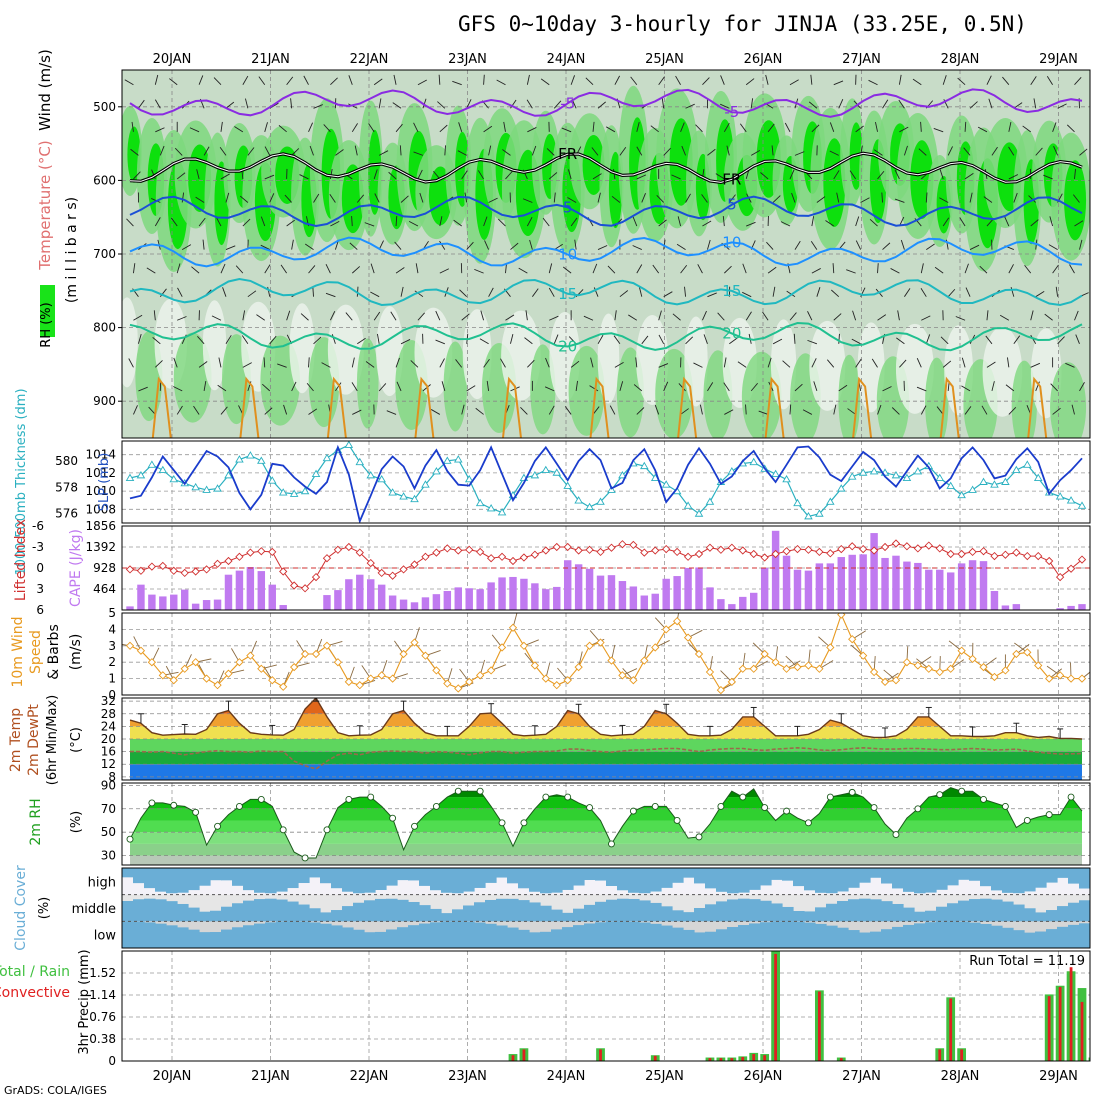 This screenshot has width=1100, height=1100. Describe the element at coordinates (112, 629) in the screenshot. I see `y-tick-label: 4` at that location.